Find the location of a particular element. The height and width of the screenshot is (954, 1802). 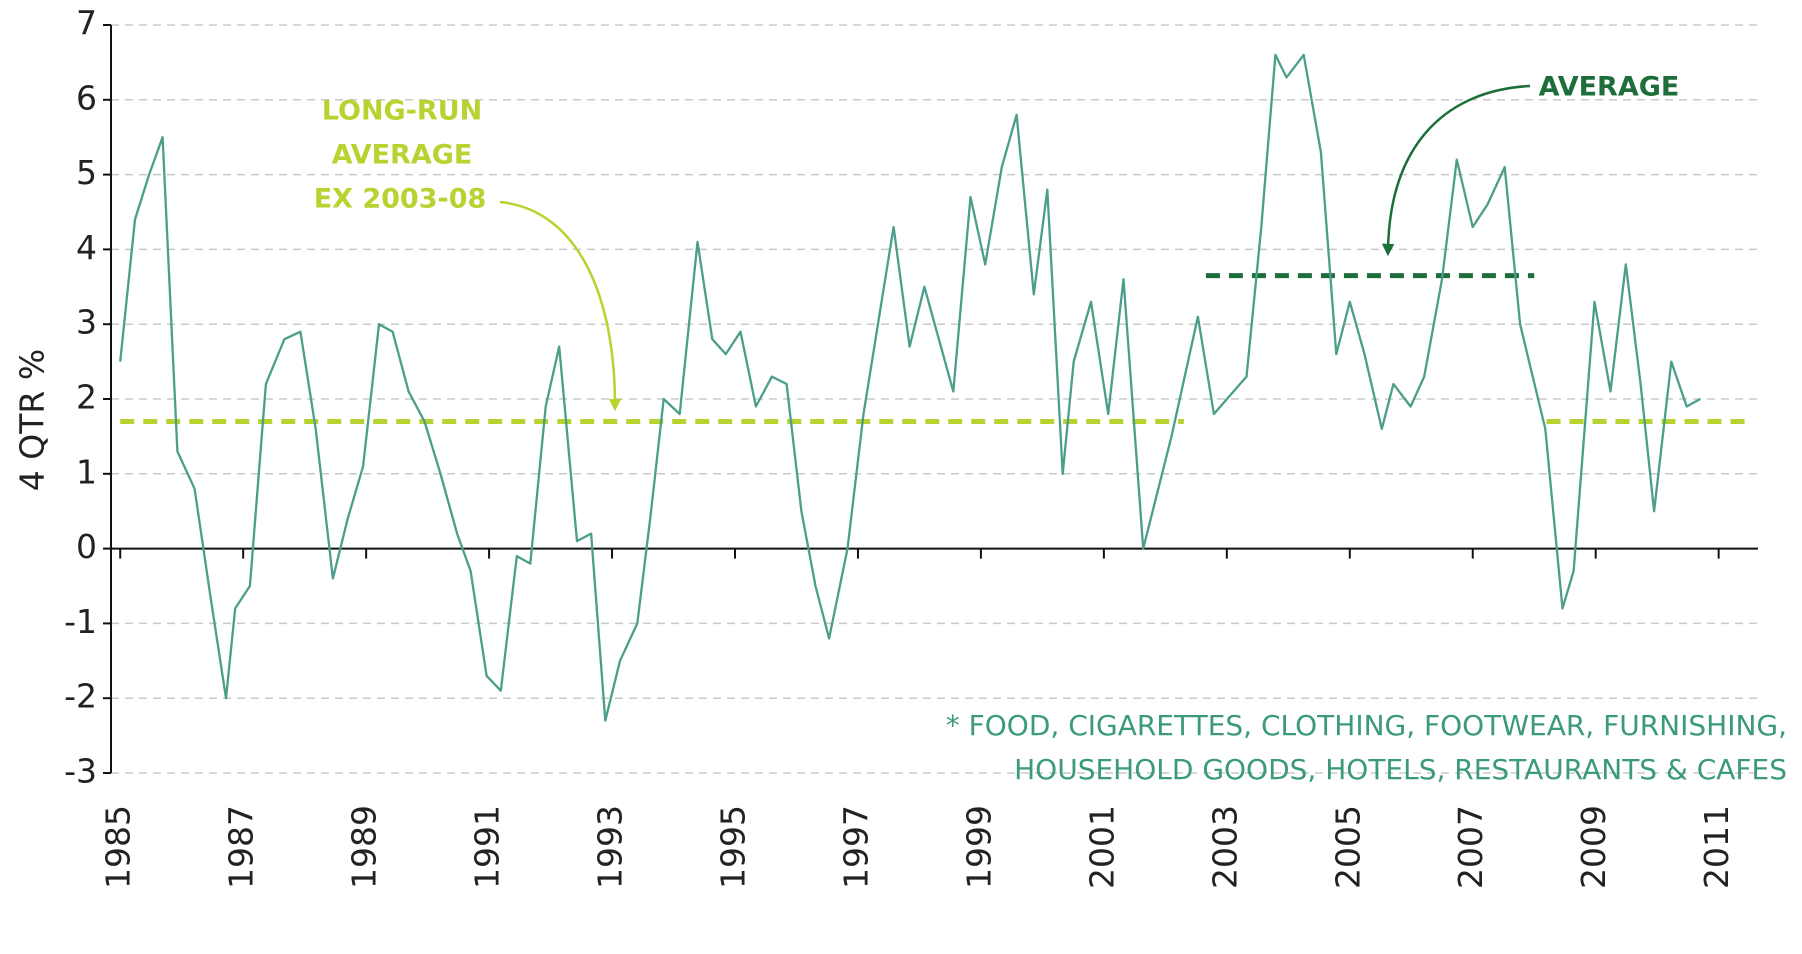

long-run-label: LONG-RUN AVERAGE EX 2003-08 is located at coordinates (400, 155).